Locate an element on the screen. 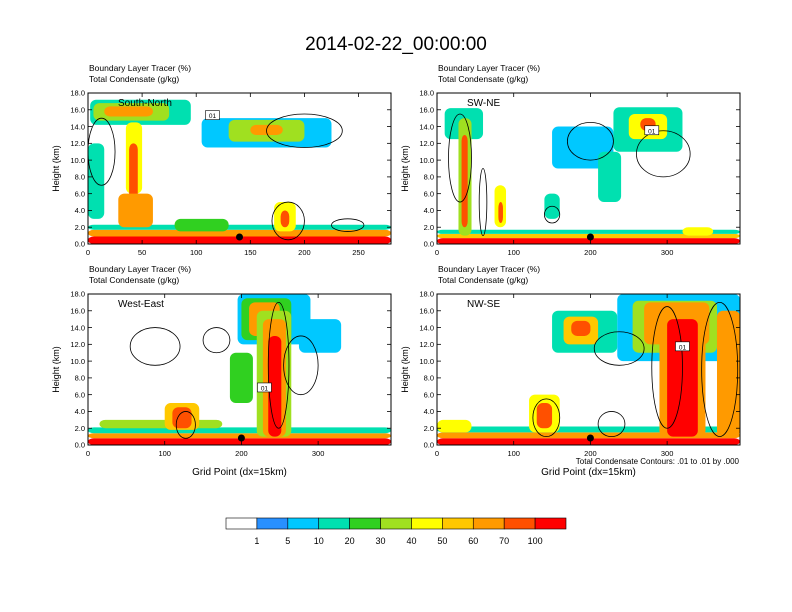 The height and width of the screenshot is (612, 792). x-tick-label: 150 is located at coordinates (250, 252).